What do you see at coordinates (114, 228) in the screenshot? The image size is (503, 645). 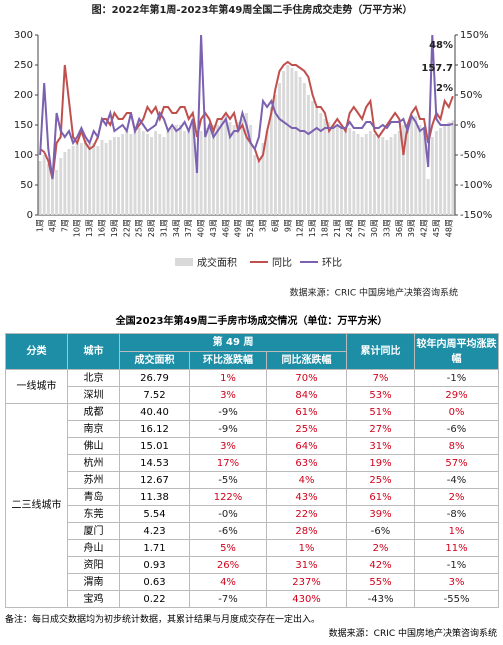 I see `x-tick-label: 19周` at bounding box center [114, 228].